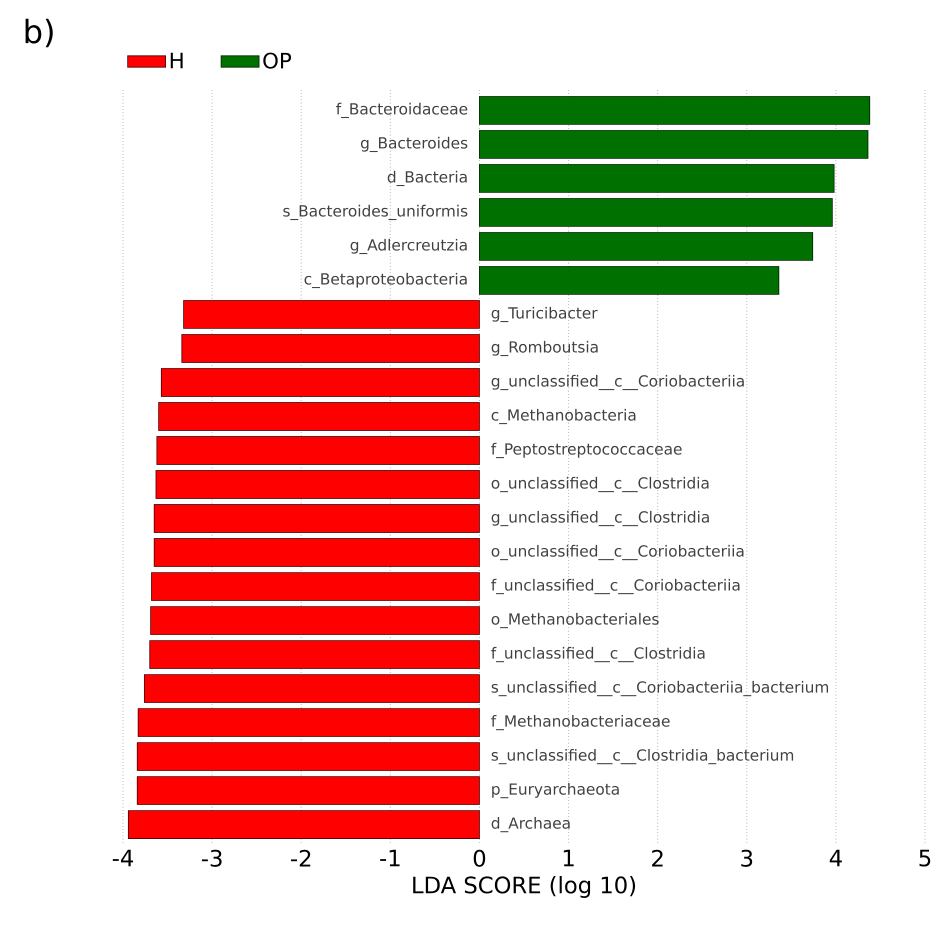 Image resolution: width=940 pixels, height=941 pixels. What do you see at coordinates (212, 858) in the screenshot?
I see `x-tick-label: -3` at bounding box center [212, 858].